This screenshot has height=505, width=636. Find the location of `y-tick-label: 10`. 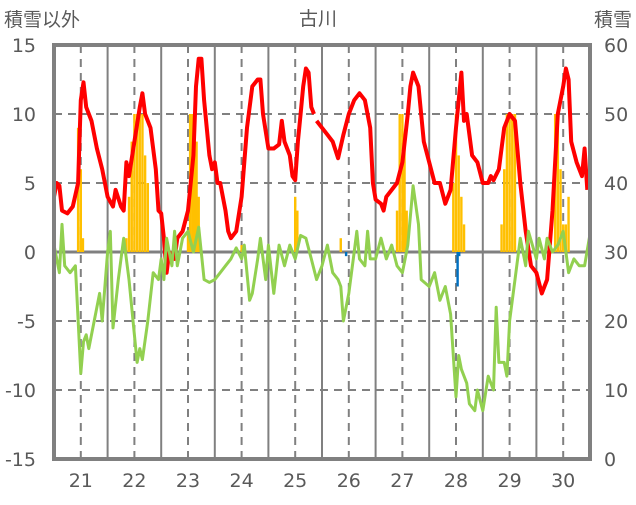

y-tick-label: 10 is located at coordinates (24, 115).